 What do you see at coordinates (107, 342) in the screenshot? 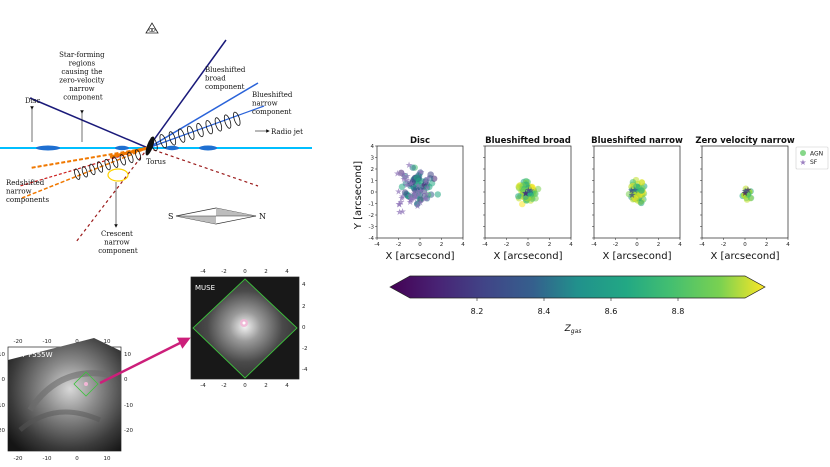
I see `hst-x-tick-top: 10` at bounding box center [107, 342].